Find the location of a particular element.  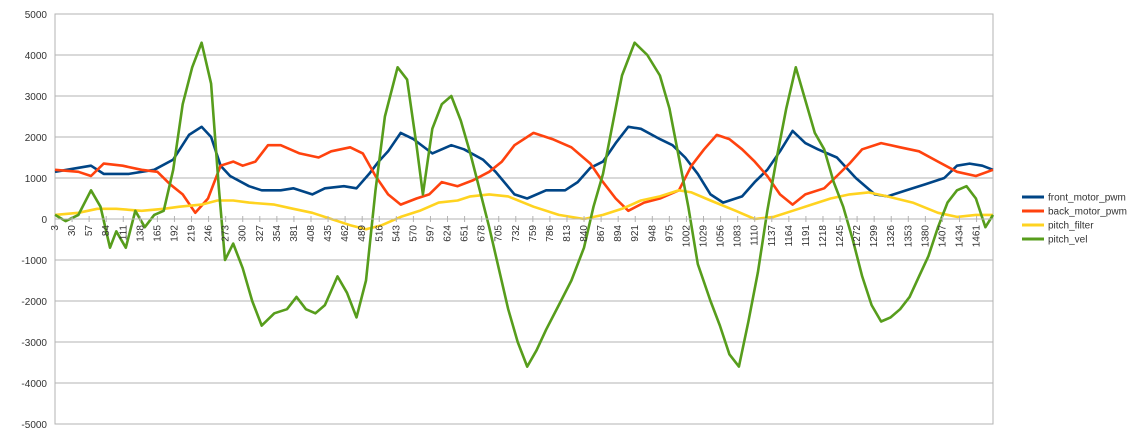

x-tick-label: 1434 is located at coordinates (960, 236).